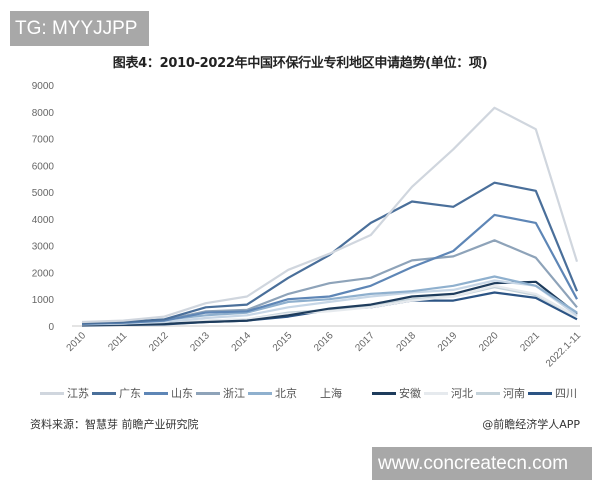 This screenshot has height=480, width=600. What do you see at coordinates (43, 300) in the screenshot?
I see `y-tick-label: 1000` at bounding box center [43, 300].